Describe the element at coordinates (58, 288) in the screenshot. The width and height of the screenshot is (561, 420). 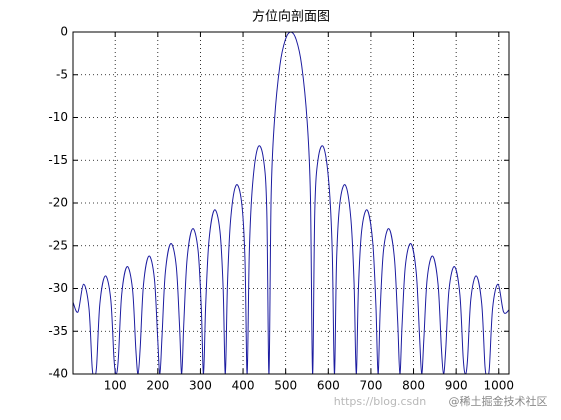
I see `y-tick-label: -30` at that location.